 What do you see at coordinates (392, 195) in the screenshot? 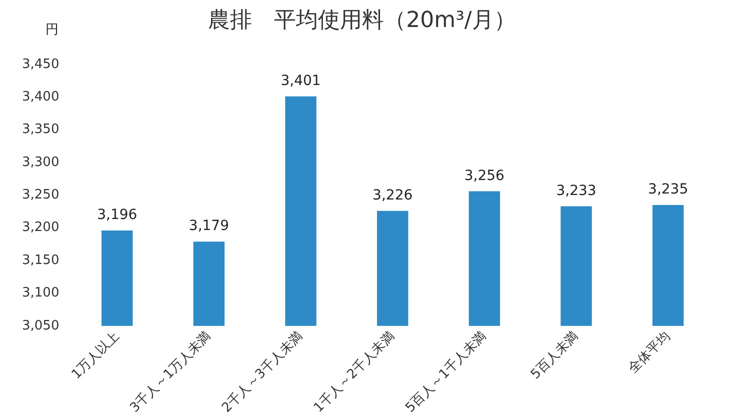
I see `data-label: 3,226` at bounding box center [392, 195].